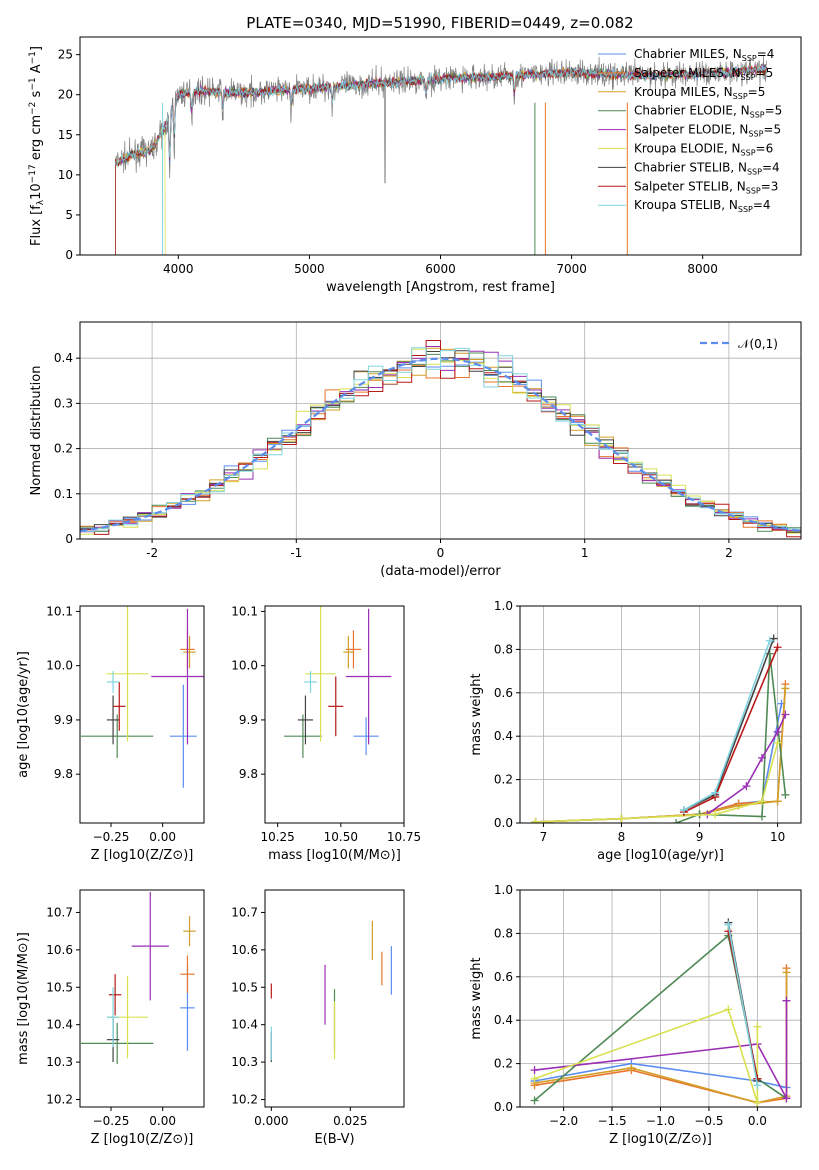 Image resolution: width=819 pixels, height=1170 pixels. I want to click on y-tick-label: 10.2, so click(244, 1100).